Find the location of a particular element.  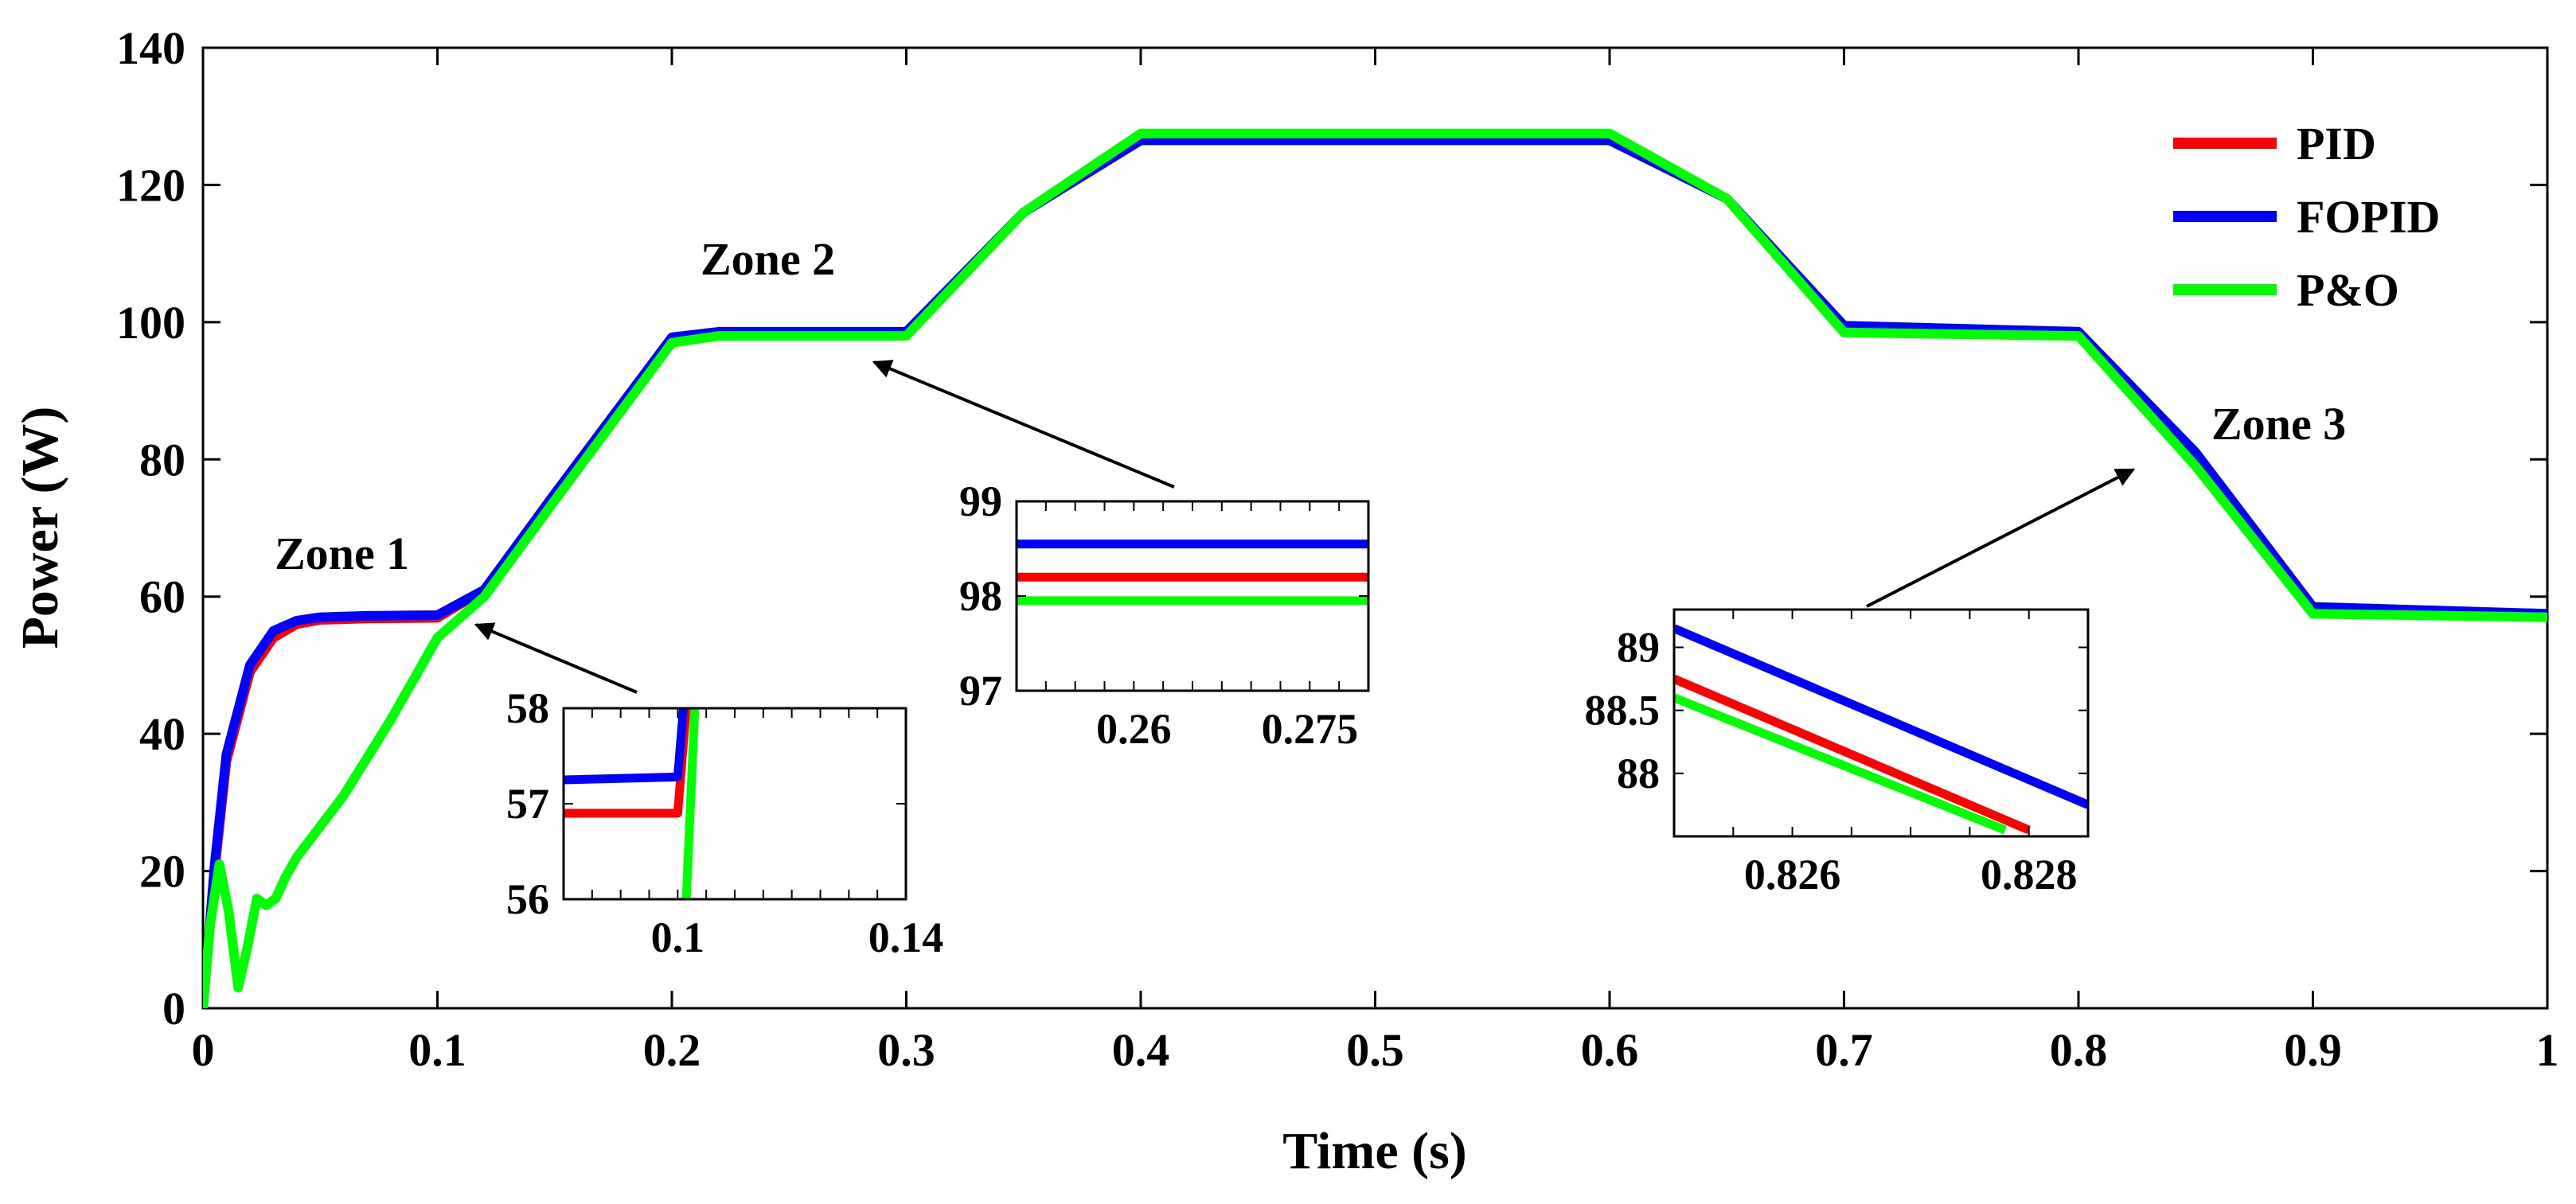

x-tick-label: 0 is located at coordinates (203, 1050).